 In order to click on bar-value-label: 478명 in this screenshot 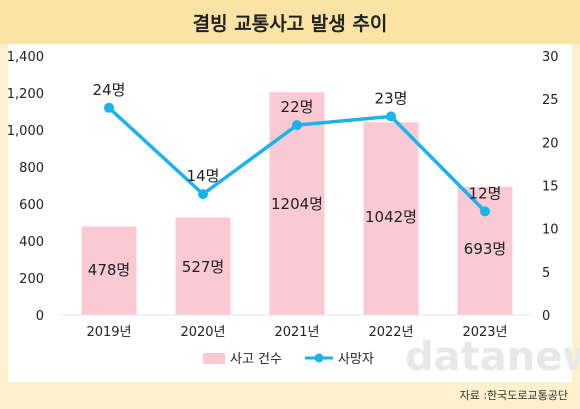, I will do `click(109, 270)`.